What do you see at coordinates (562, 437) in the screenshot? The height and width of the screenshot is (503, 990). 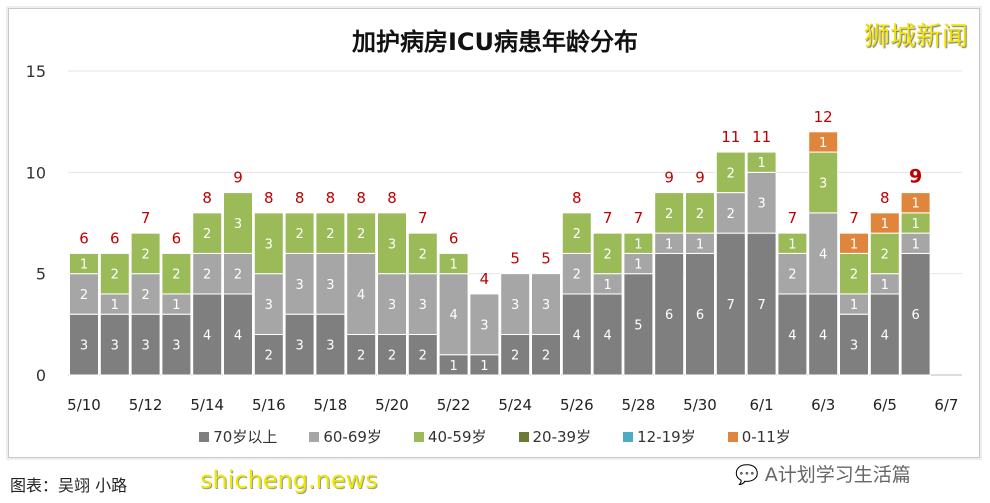 I see `legend-label: 20-39岁` at bounding box center [562, 437].